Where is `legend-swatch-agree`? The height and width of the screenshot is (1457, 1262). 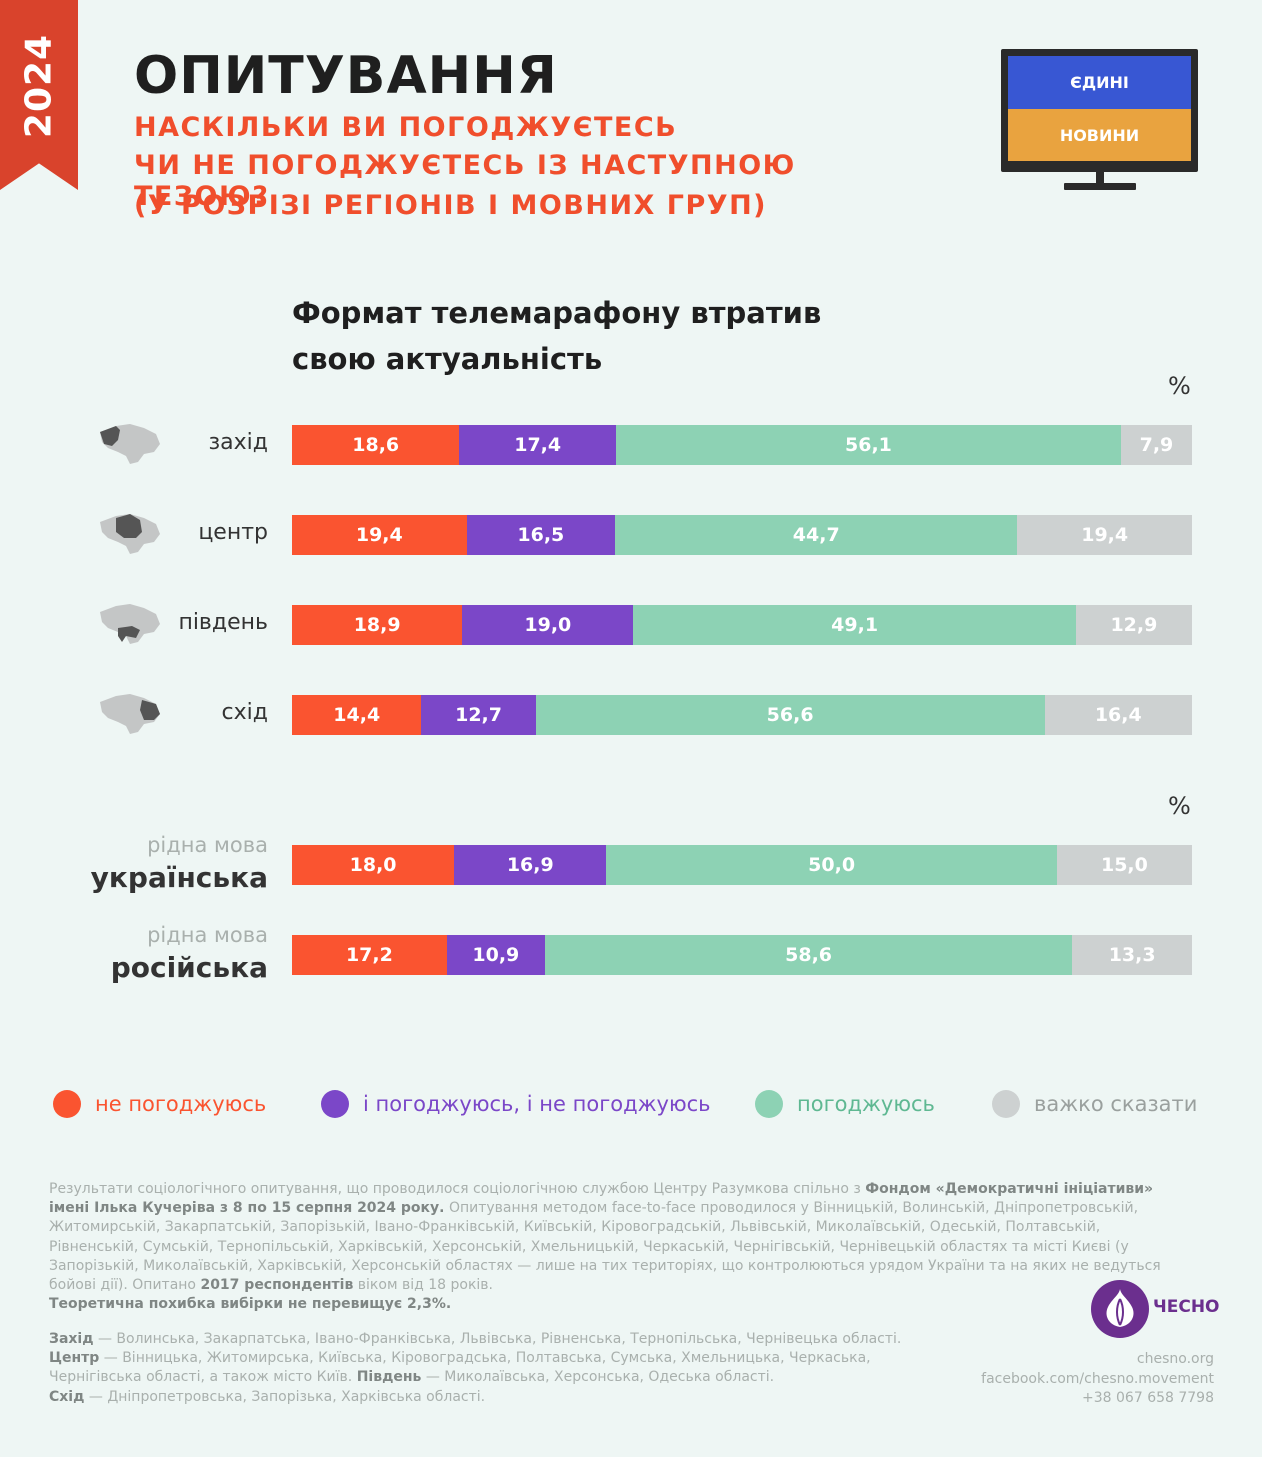
legend-swatch-agree is located at coordinates (769, 1104).